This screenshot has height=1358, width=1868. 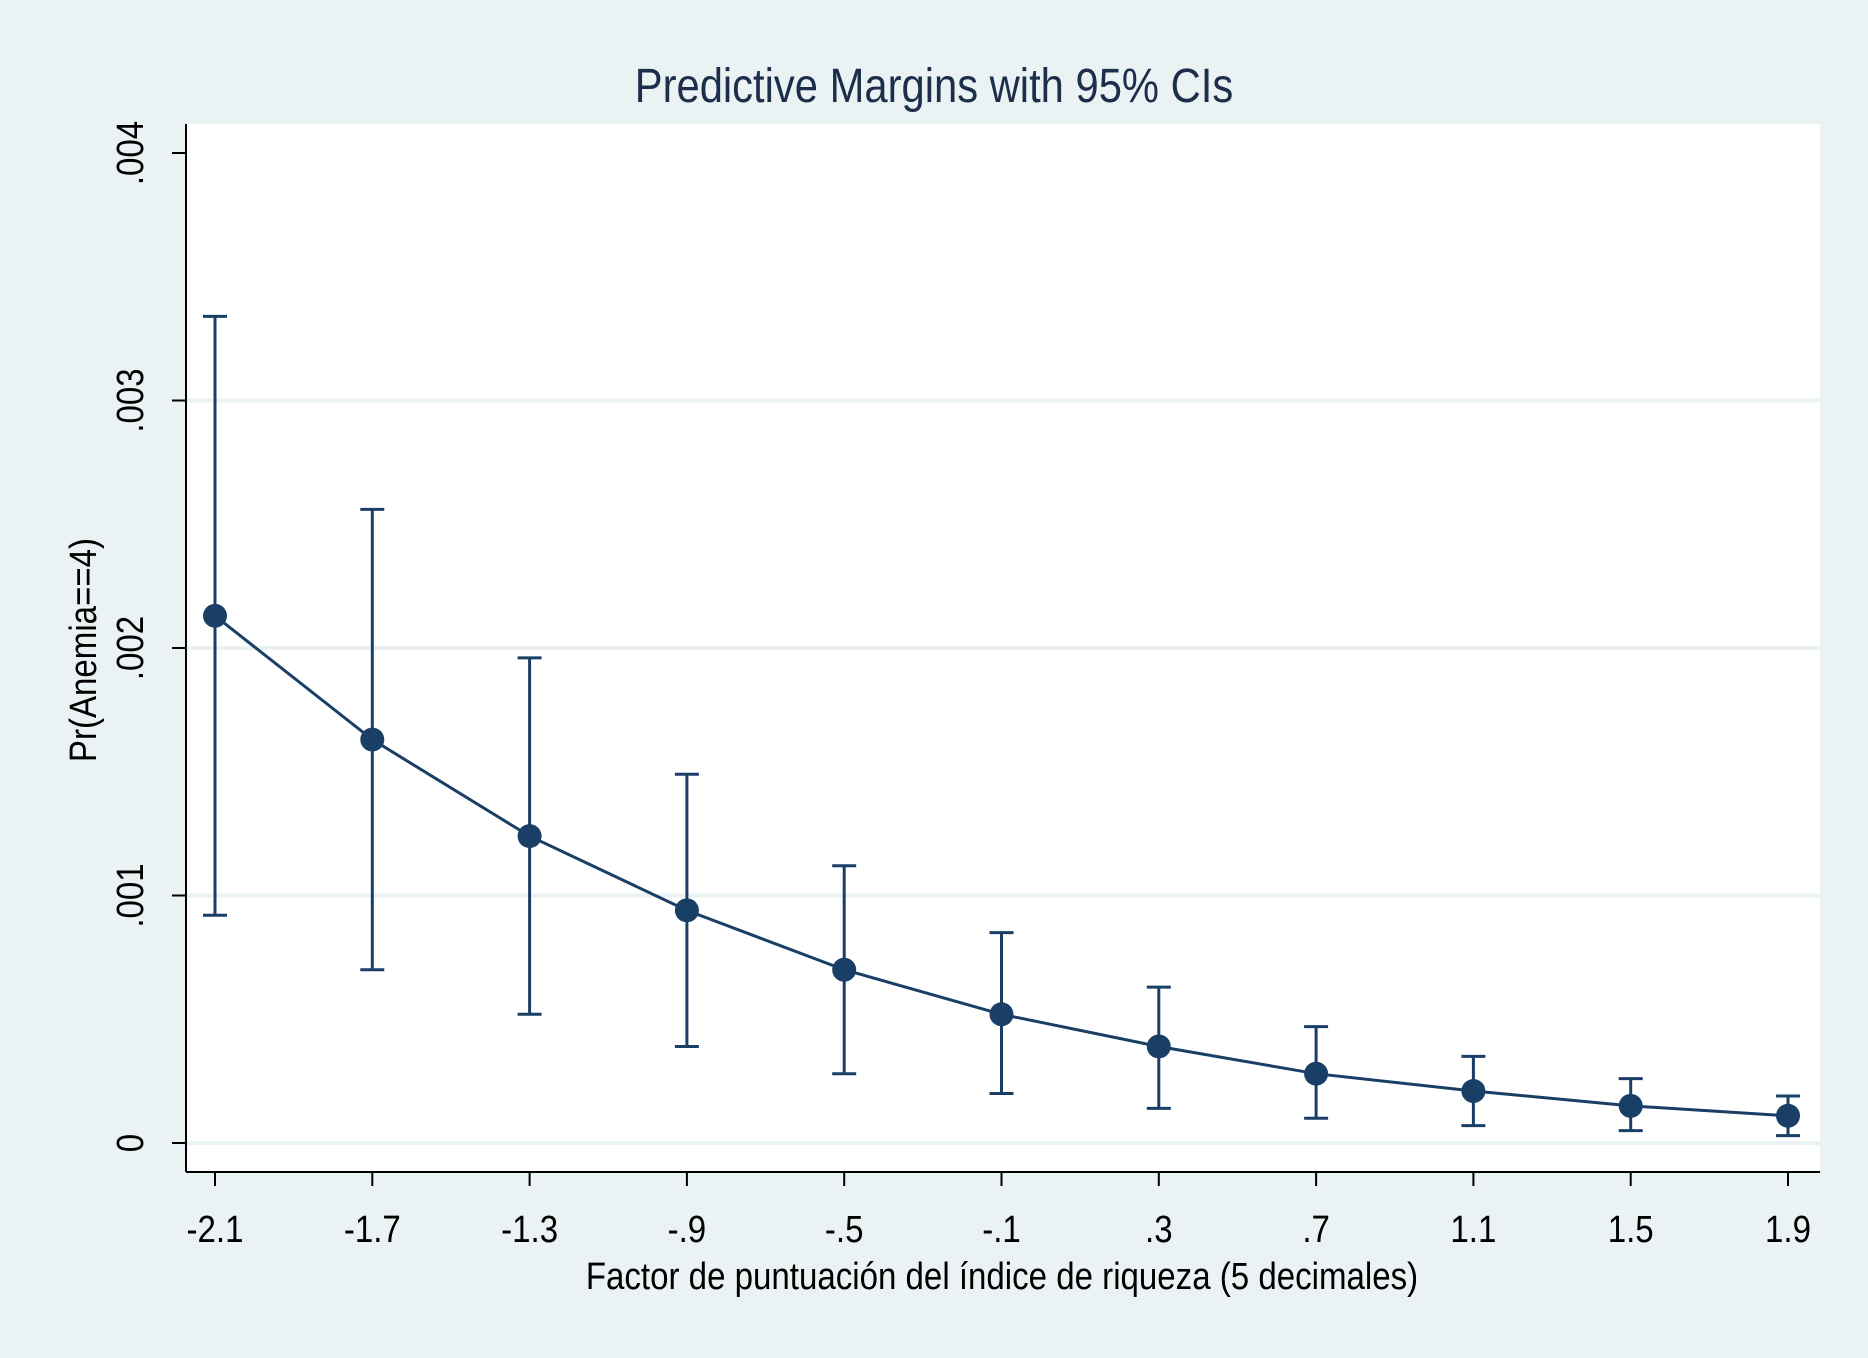 What do you see at coordinates (130, 153) in the screenshot?
I see `y-tick-label: .004` at bounding box center [130, 153].